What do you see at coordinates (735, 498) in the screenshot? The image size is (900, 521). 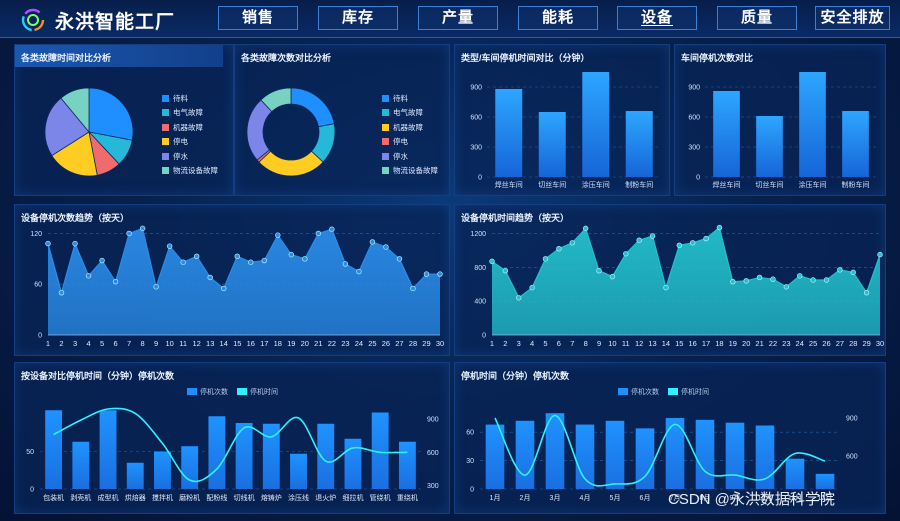 I see `monthly-stop-xtick: 9月` at bounding box center [735, 498].